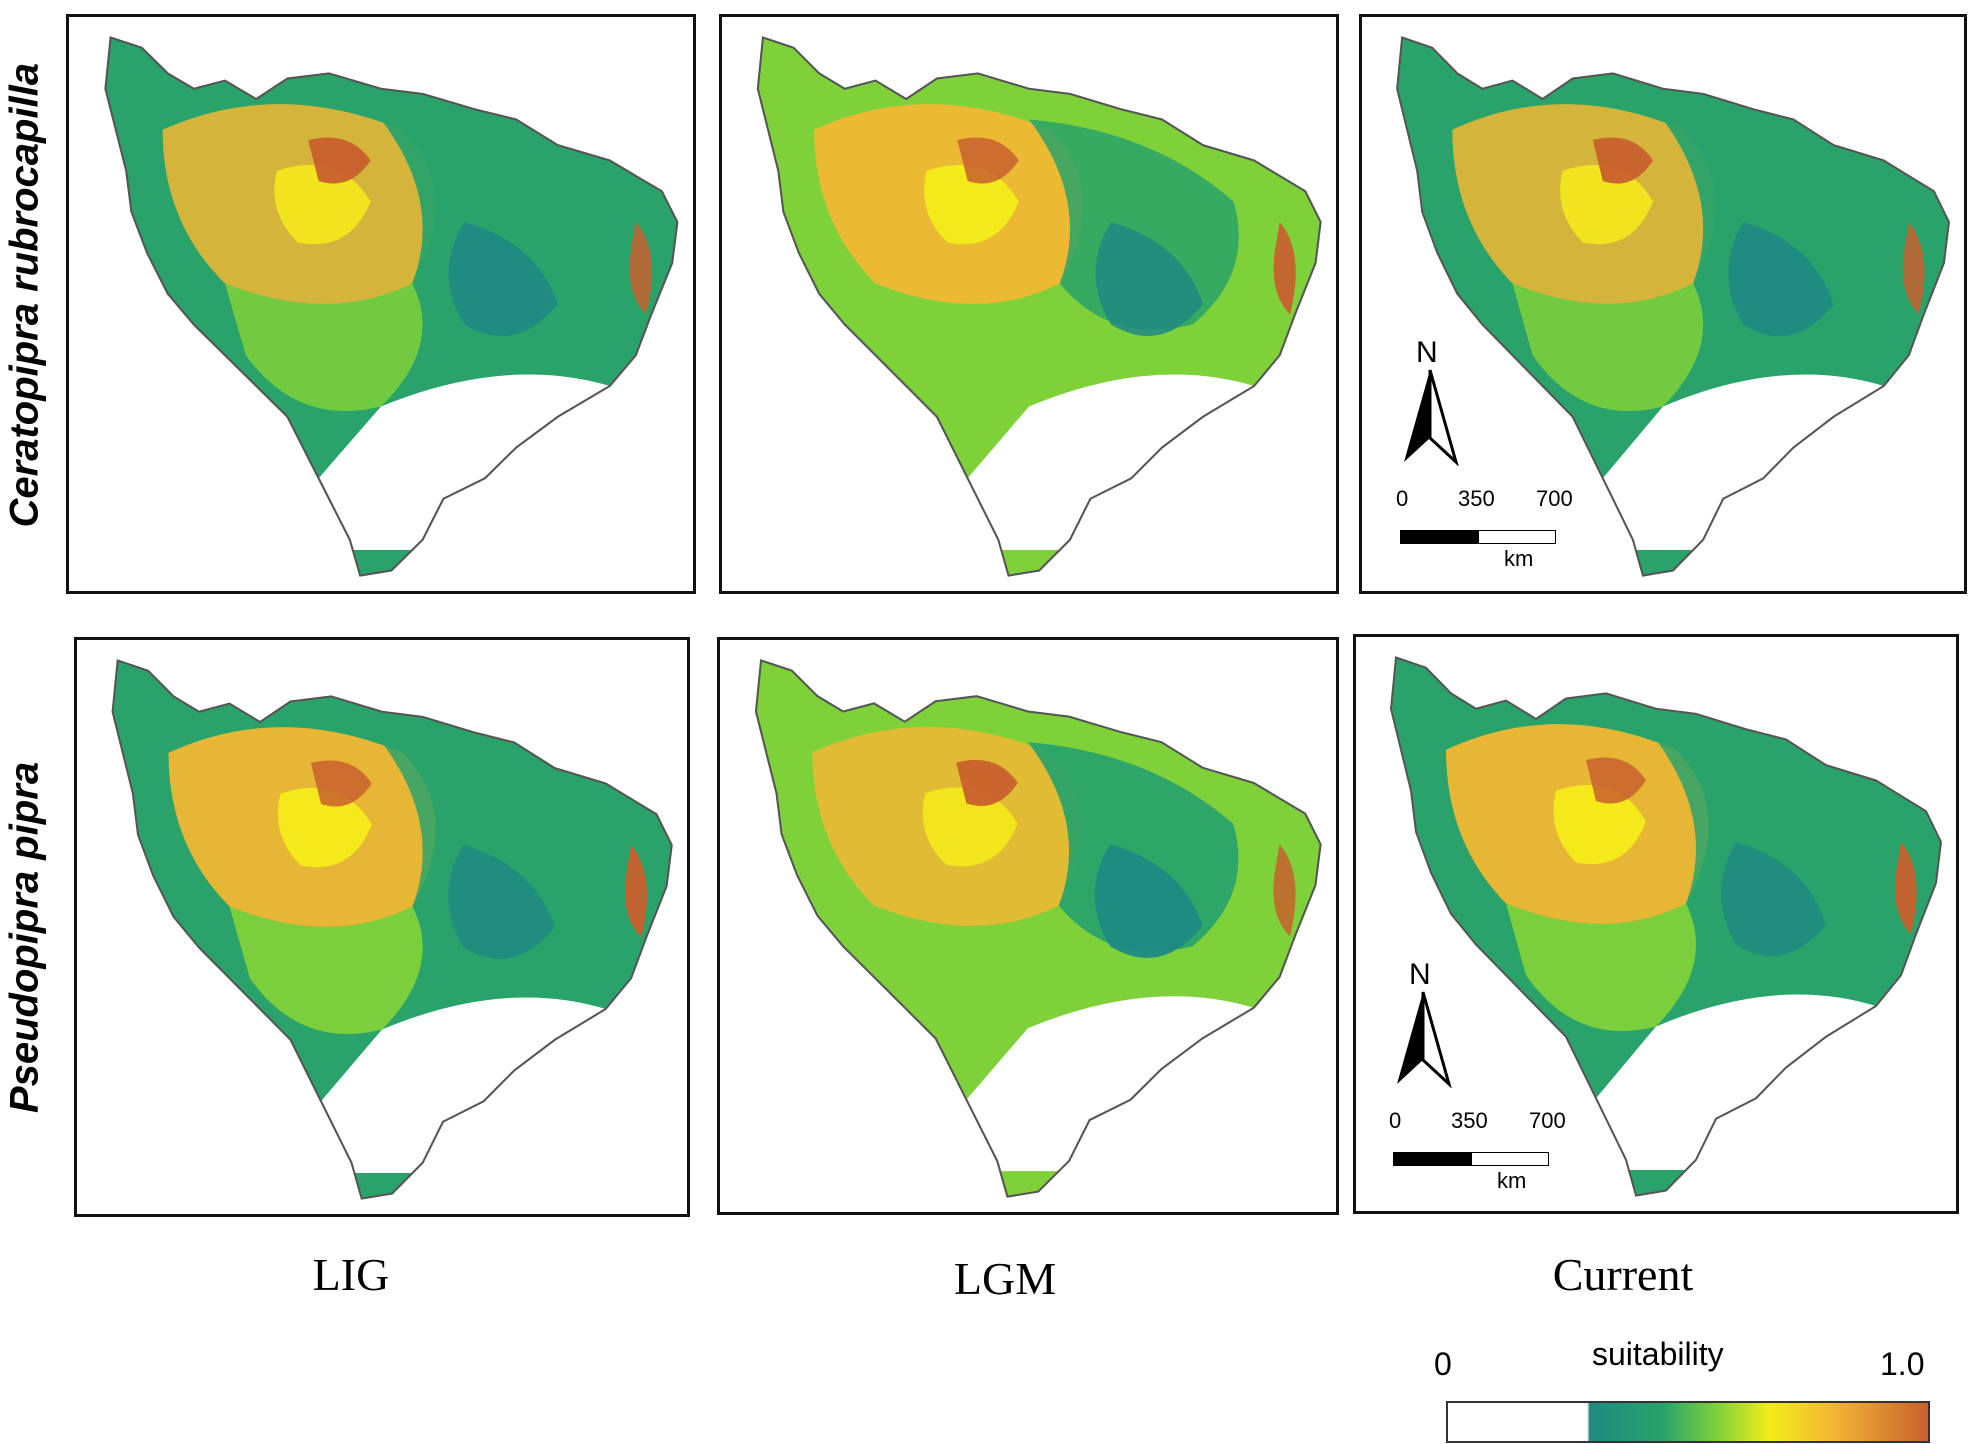 This screenshot has height=1444, width=1984. What do you see at coordinates (24, 295) in the screenshot?
I see `row-label-ceratopipra: Ceratopipra rubrocapilla` at bounding box center [24, 295].